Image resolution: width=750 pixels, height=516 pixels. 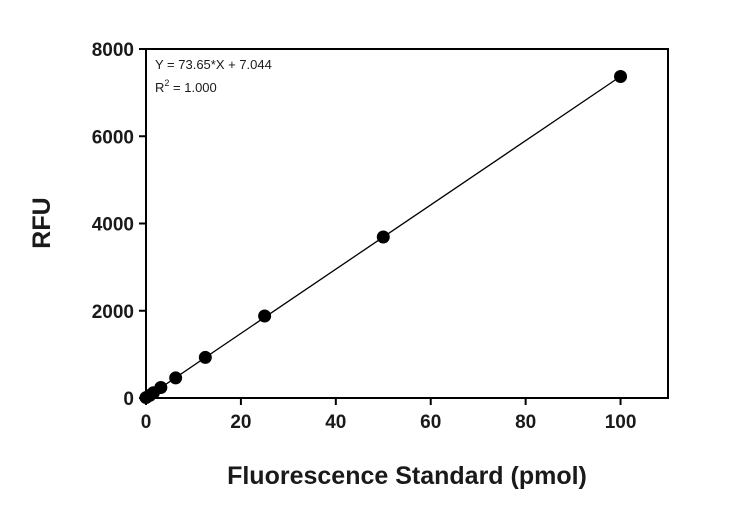 What do you see at coordinates (213, 64) in the screenshot?
I see `fit-equation: Y = 73.65*X + 7.044` at bounding box center [213, 64].